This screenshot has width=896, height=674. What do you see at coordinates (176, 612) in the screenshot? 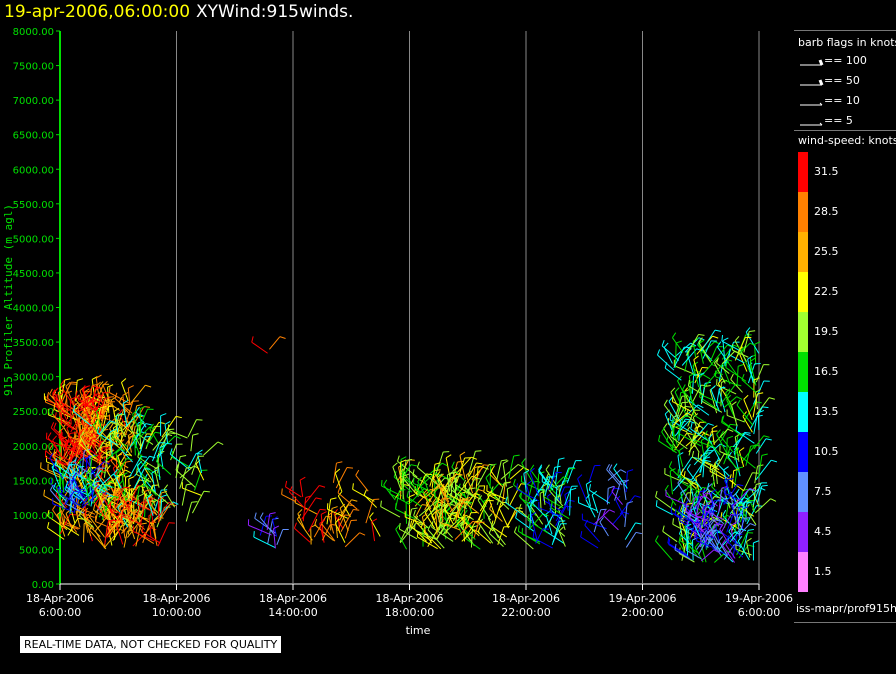
I see `x-tick-time: 10:00:00` at bounding box center [176, 612].